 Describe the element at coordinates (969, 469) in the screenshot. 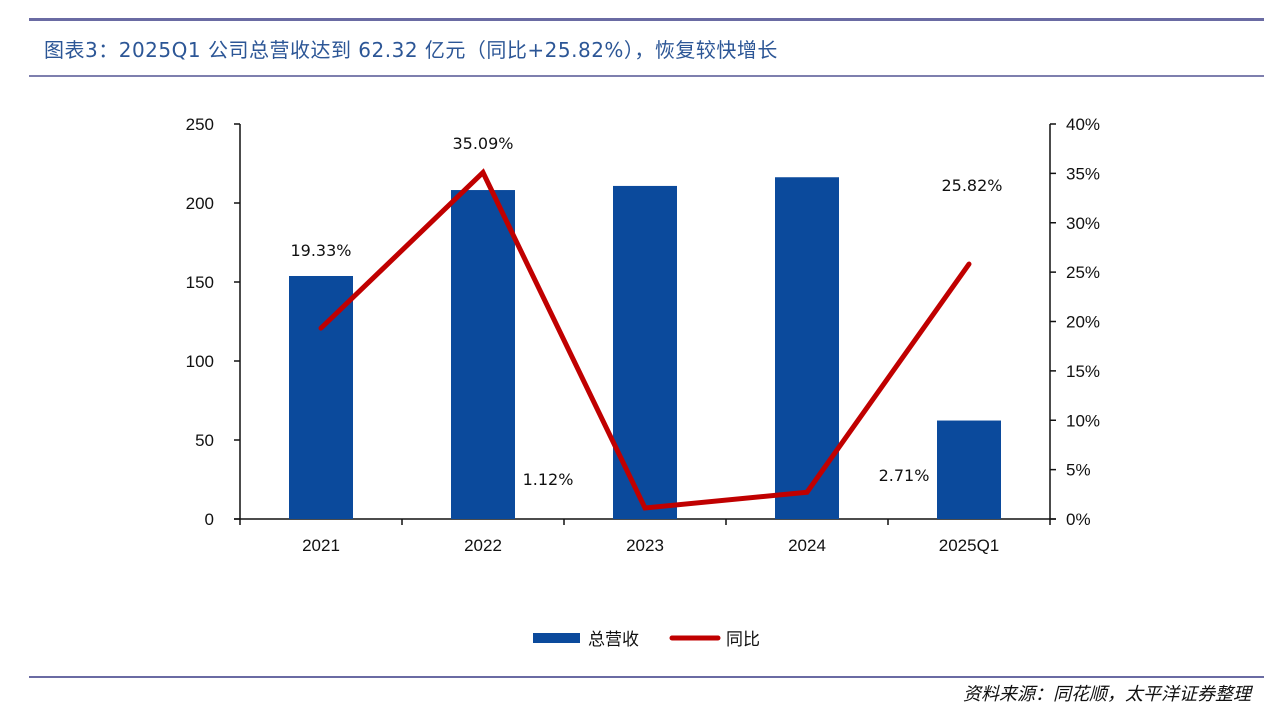

I see `bar-2025Q1` at that location.